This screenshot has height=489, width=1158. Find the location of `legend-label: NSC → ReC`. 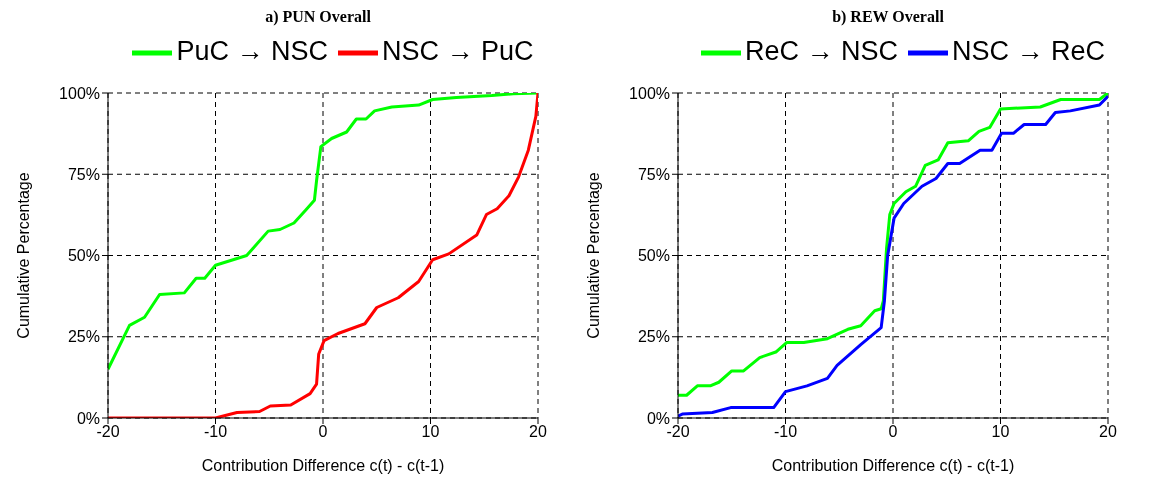

legend-label: NSC → ReC is located at coordinates (1029, 51).